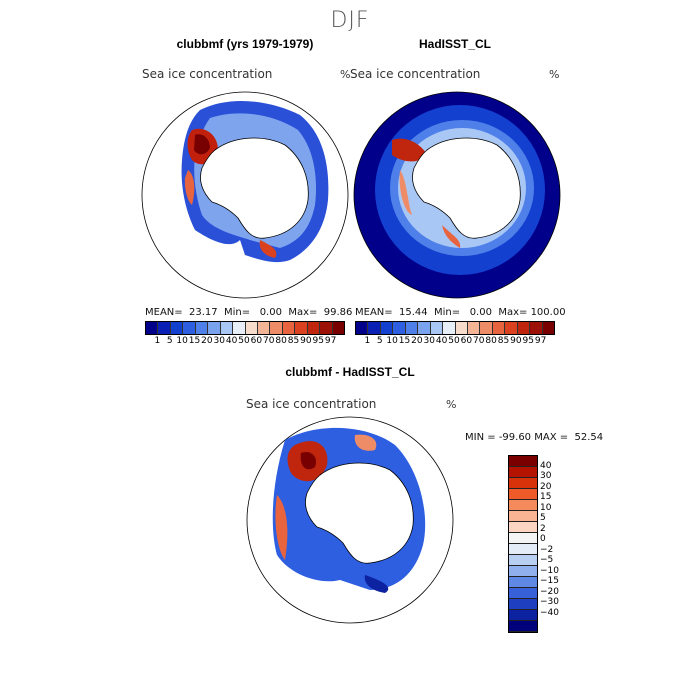 The image size is (700, 700). Describe the element at coordinates (270, 312) in the screenshot. I see `model-min-value: 0.00` at that location.